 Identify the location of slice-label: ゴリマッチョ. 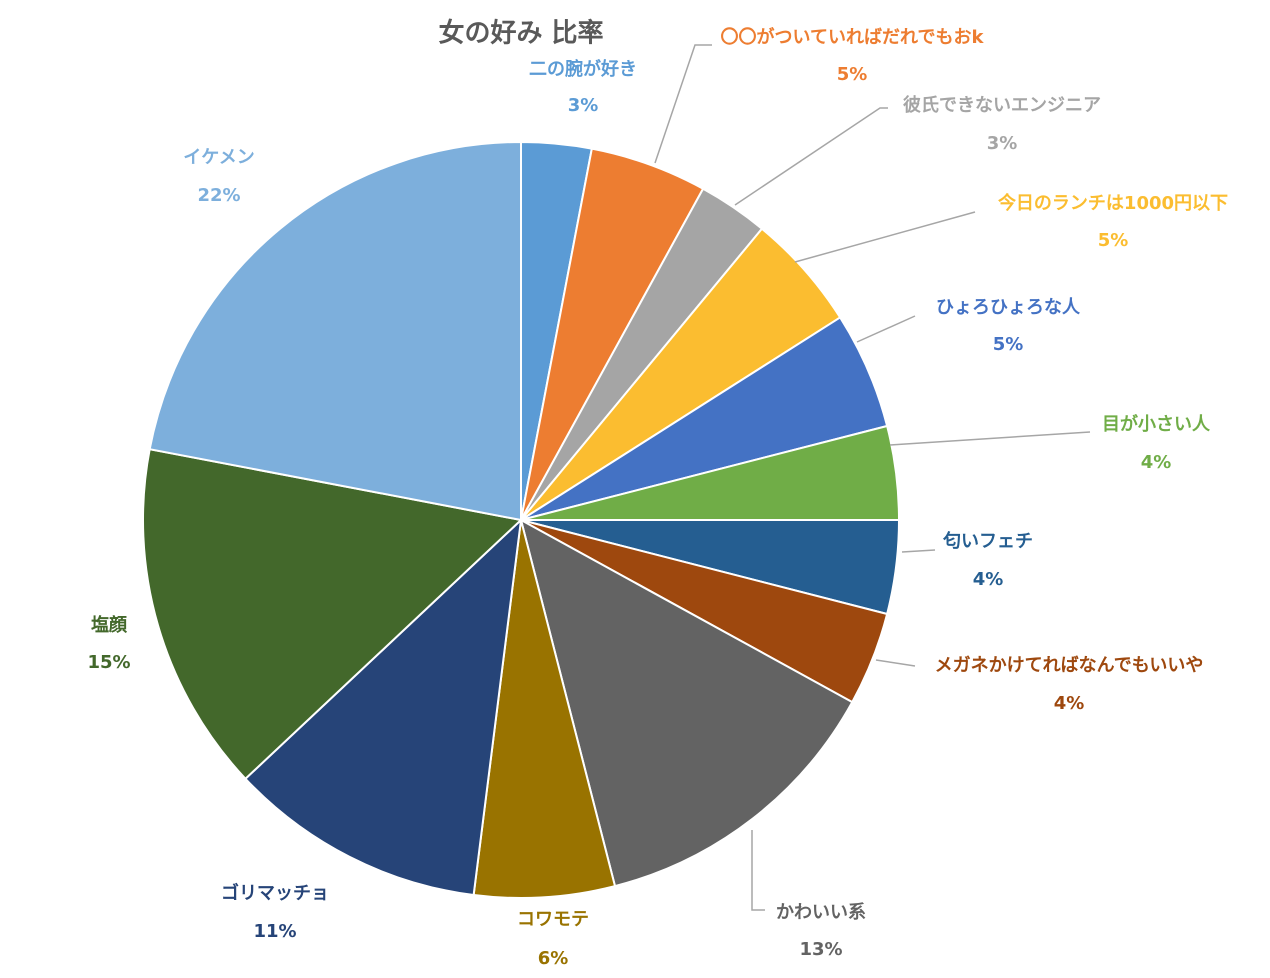
(275, 893).